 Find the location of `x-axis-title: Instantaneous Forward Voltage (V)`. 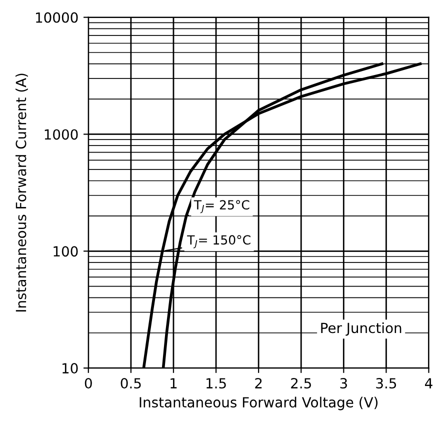

x-axis-title: Instantaneous Forward Voltage (V) is located at coordinates (259, 403).